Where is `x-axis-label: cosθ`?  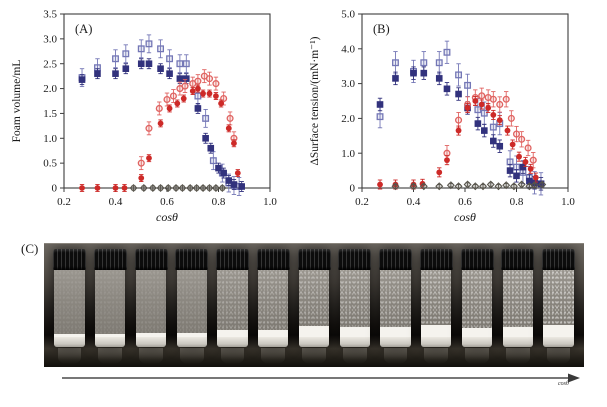 x-axis-label: cosθ is located at coordinates (167, 217).